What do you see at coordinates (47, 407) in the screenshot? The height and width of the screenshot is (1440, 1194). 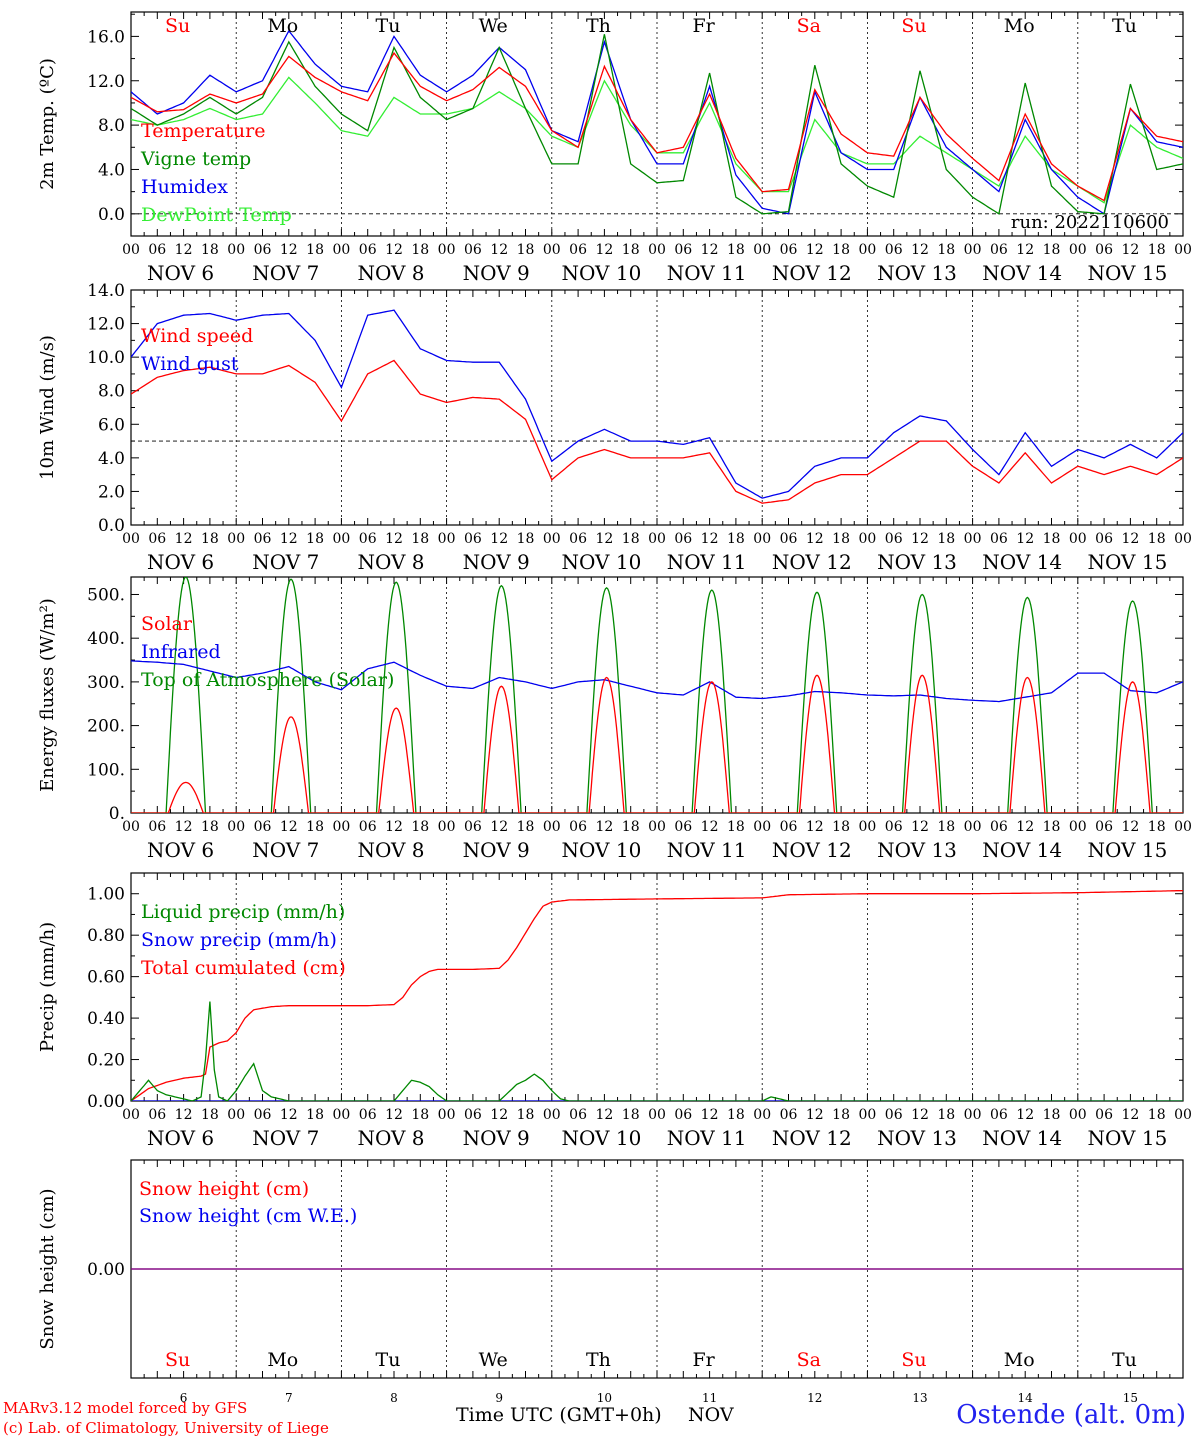 I see `y-axis-label: 10m Wind (m/s)` at bounding box center [47, 407].